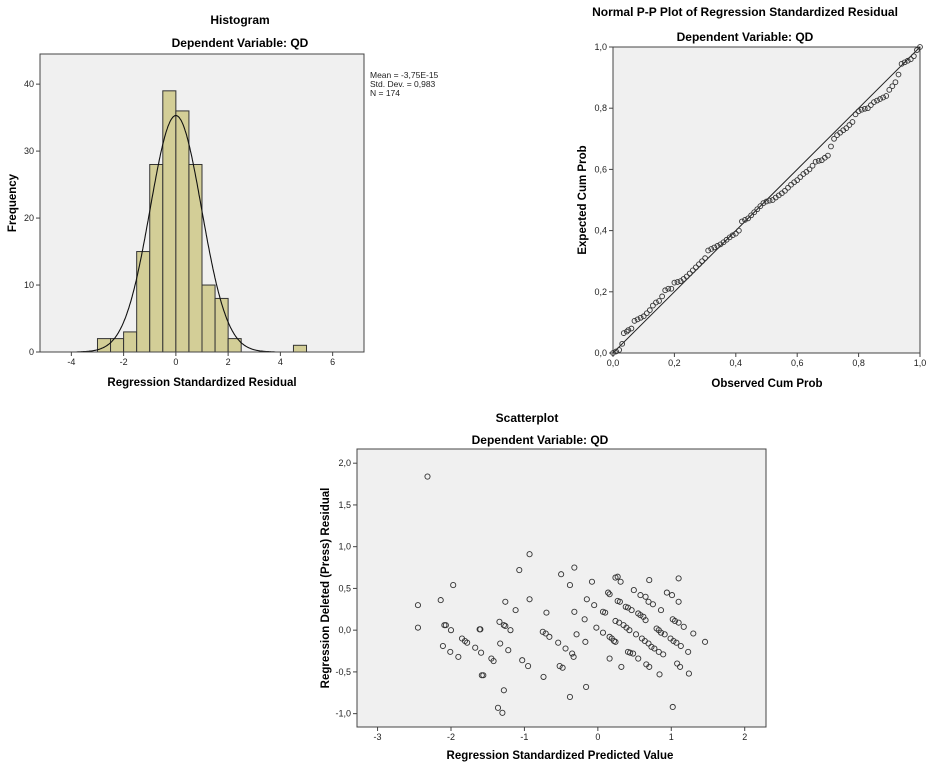  I want to click on histogram-x-axis-label: Regression Standardized Residual, so click(201, 383).